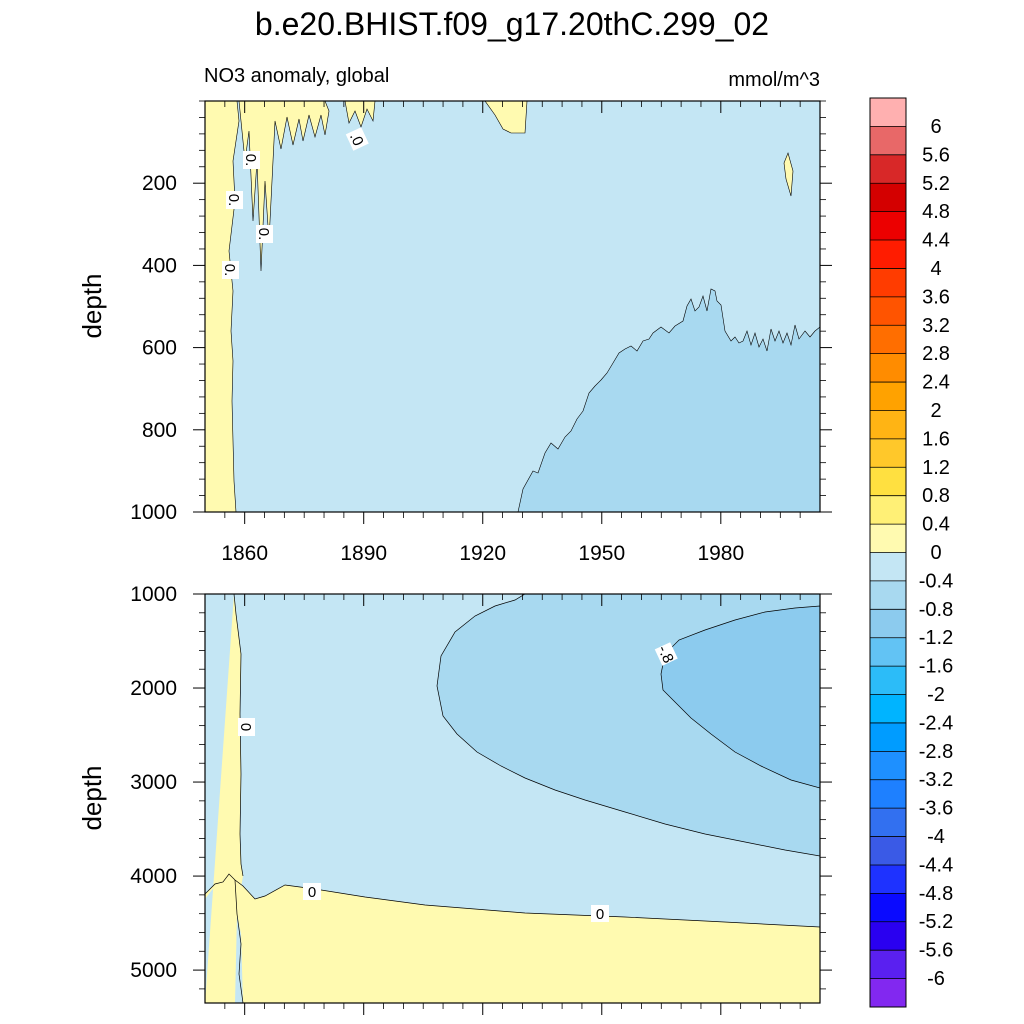  I want to click on colorbar-label: 4.8, so click(936, 212).